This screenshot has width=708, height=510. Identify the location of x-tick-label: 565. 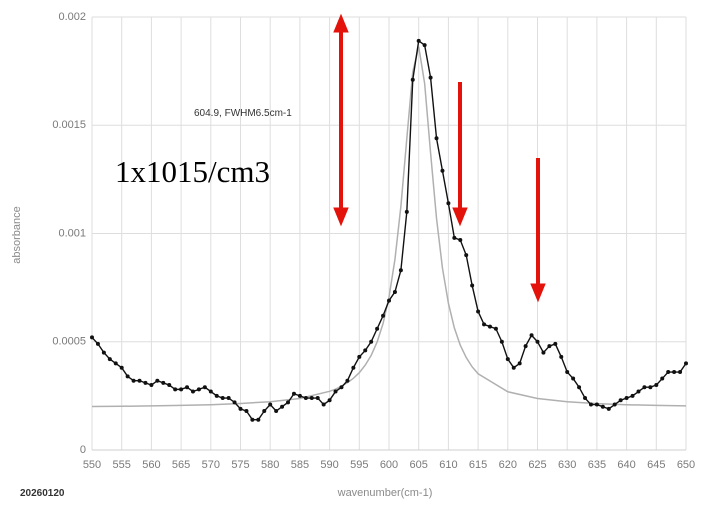
(181, 465).